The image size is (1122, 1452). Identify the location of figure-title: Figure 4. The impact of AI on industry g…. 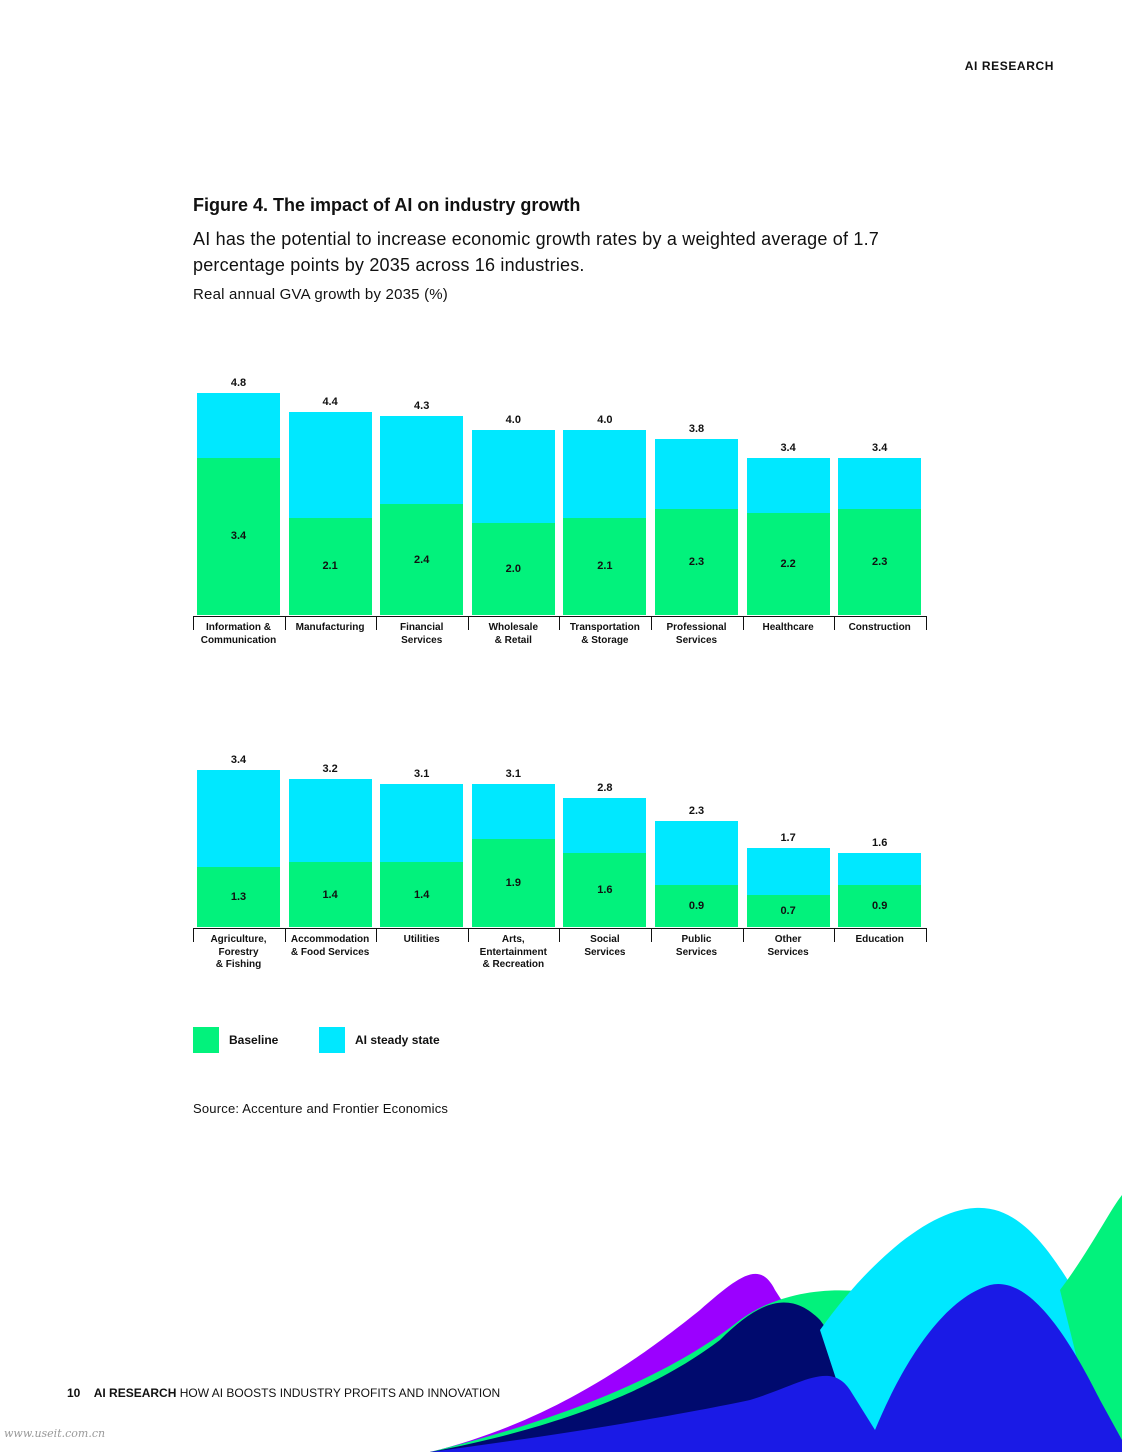
(387, 205).